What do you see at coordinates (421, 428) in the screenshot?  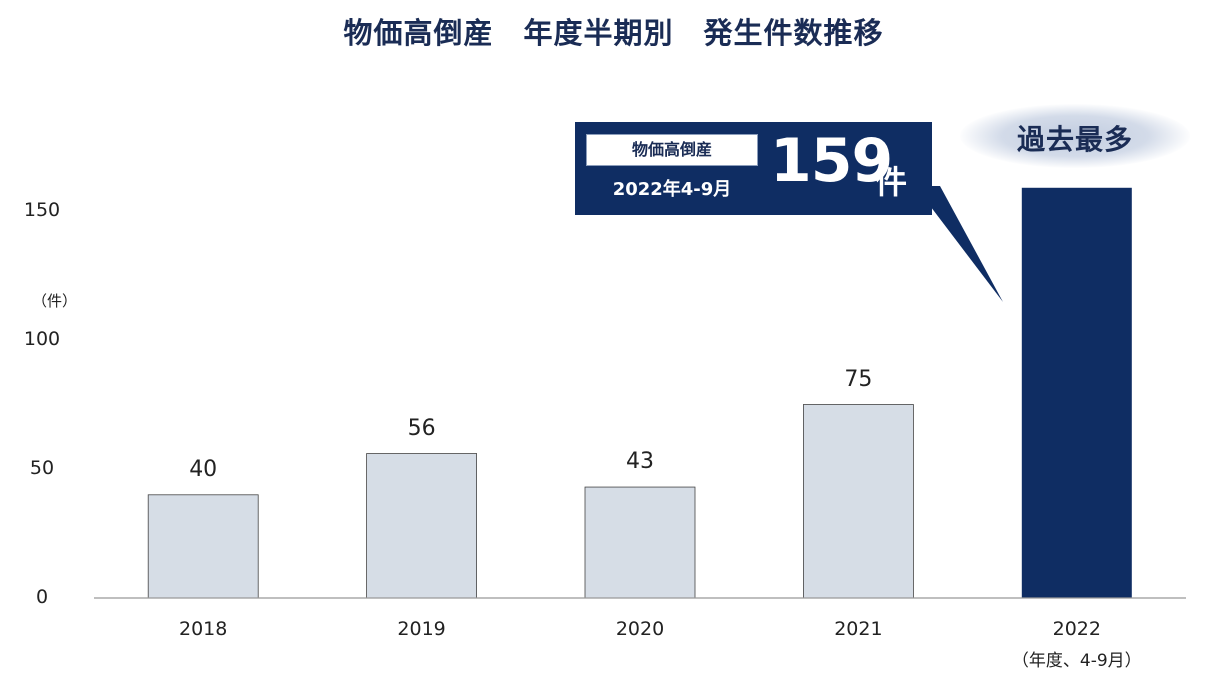 I see `data-label: 56` at bounding box center [421, 428].